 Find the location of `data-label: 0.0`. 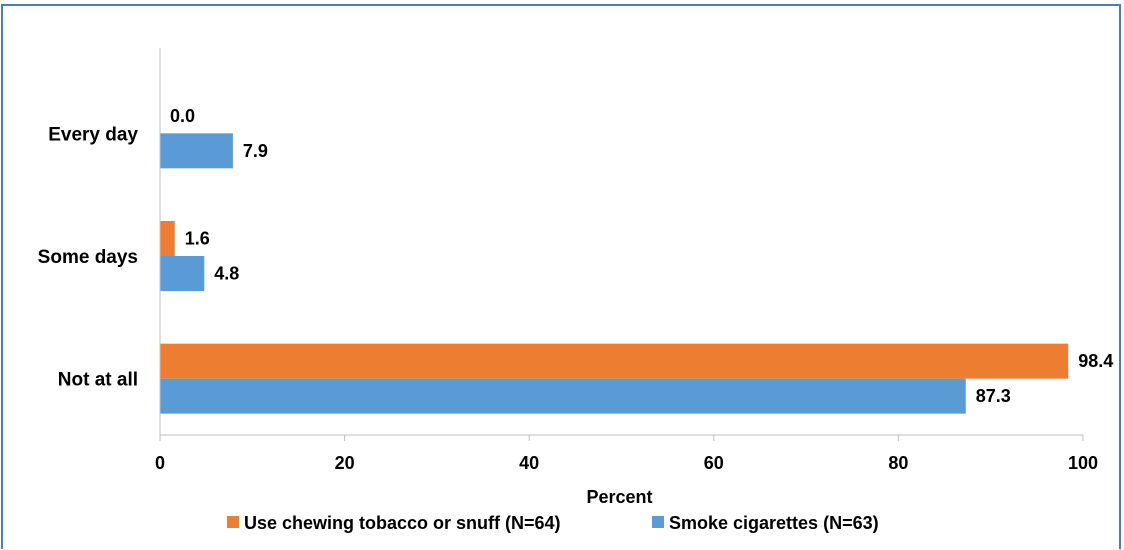

data-label: 0.0 is located at coordinates (182, 116).